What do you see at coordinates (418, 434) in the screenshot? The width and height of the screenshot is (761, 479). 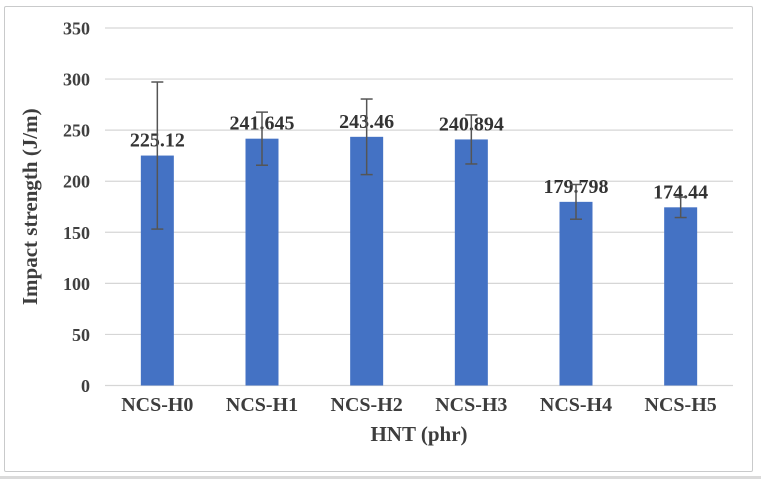 I see `x-axis-title: HNT (phr)` at bounding box center [418, 434].